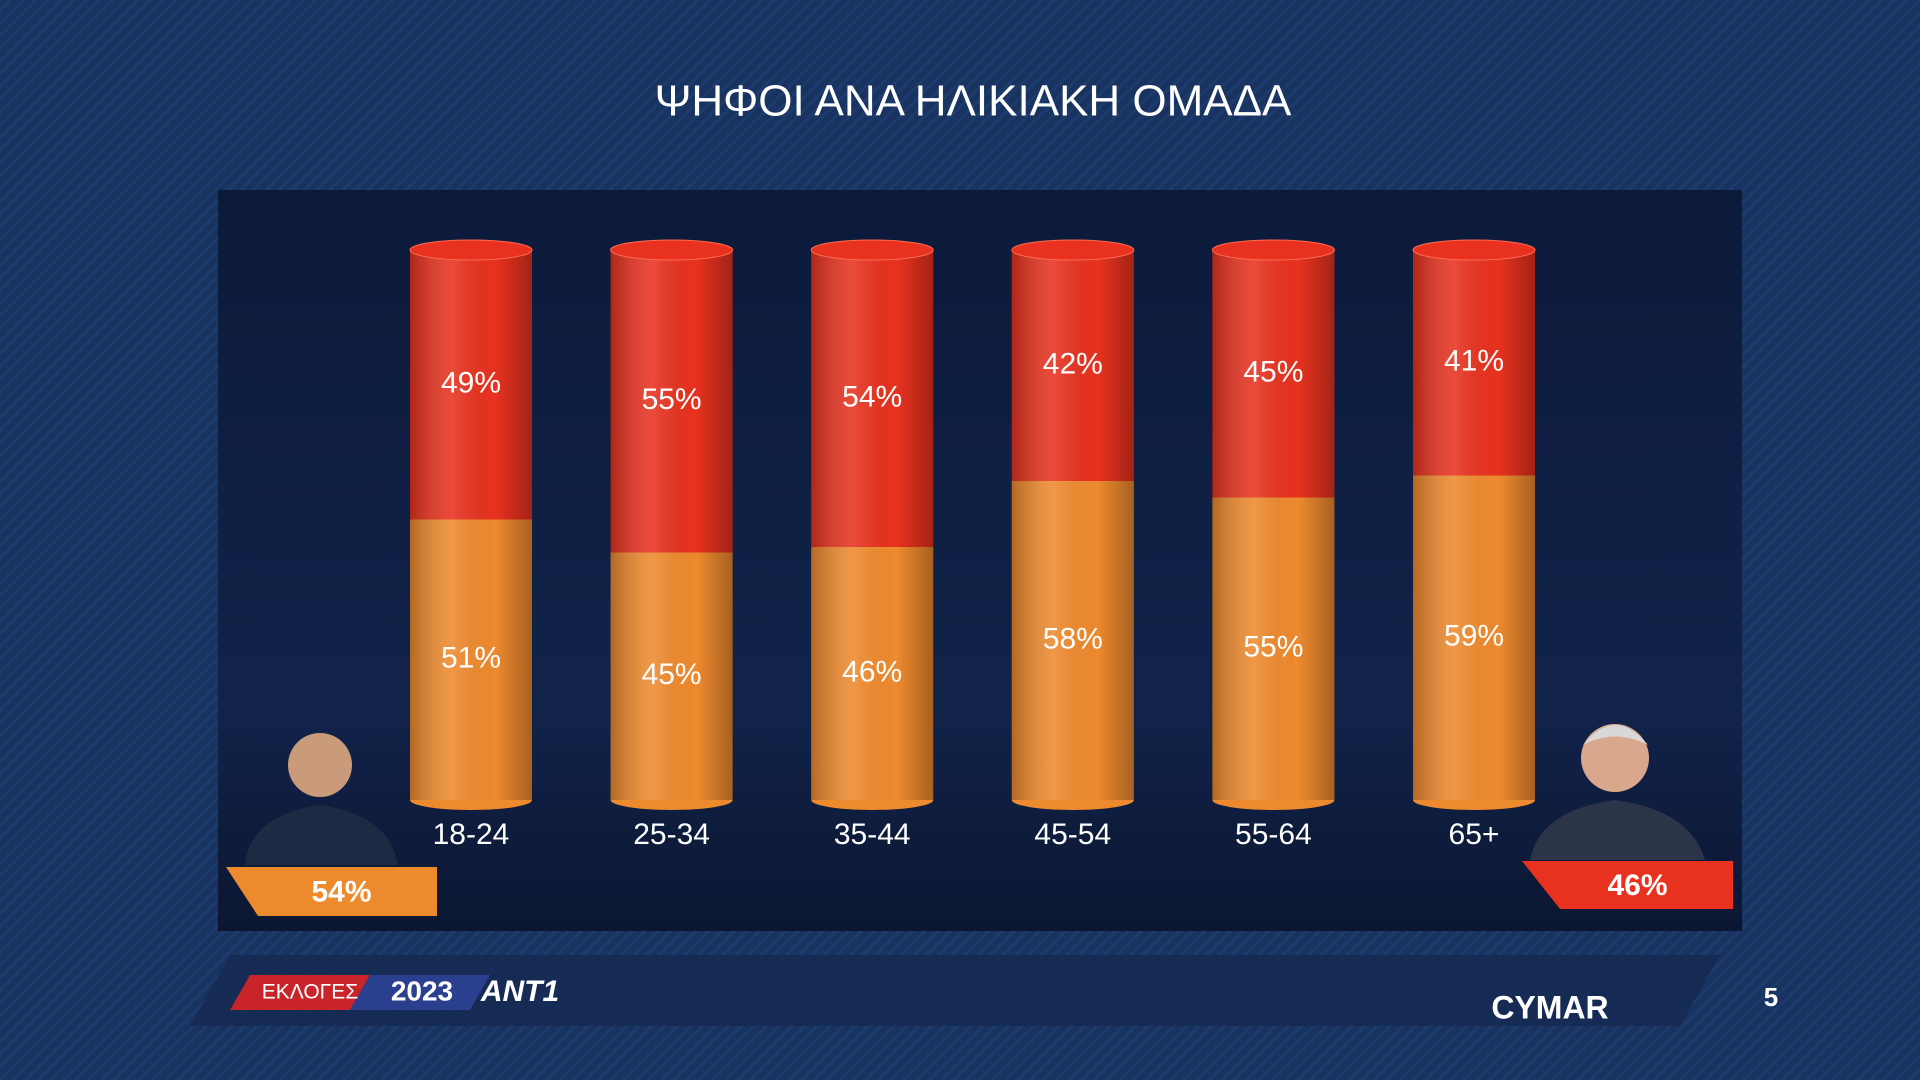 This screenshot has height=1080, width=1920. Describe the element at coordinates (341, 891) in the screenshot. I see `total-label: 54%` at that location.